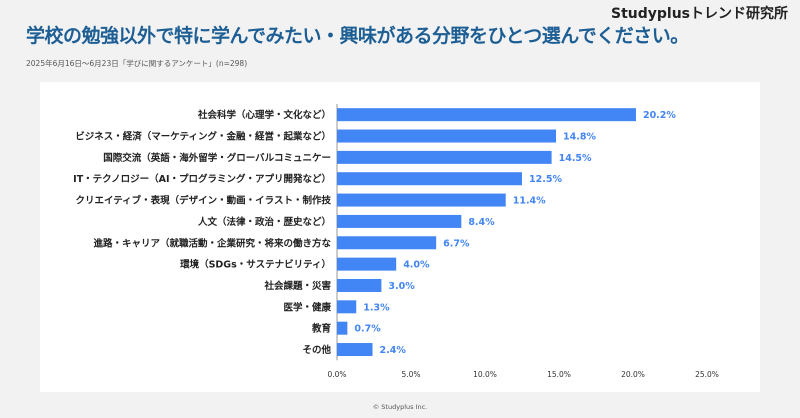 Image resolution: width=800 pixels, height=418 pixels. I want to click on category-label: 進路・キャリア（就職活動・企業研究・将来の働き方な, so click(212, 243).